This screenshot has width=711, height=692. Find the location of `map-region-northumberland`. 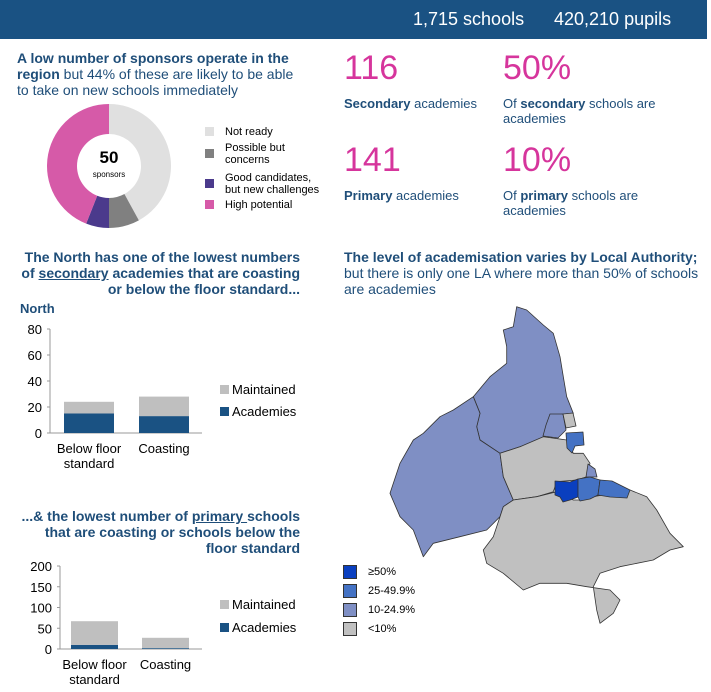

map-region-northumberland is located at coordinates (523, 380).